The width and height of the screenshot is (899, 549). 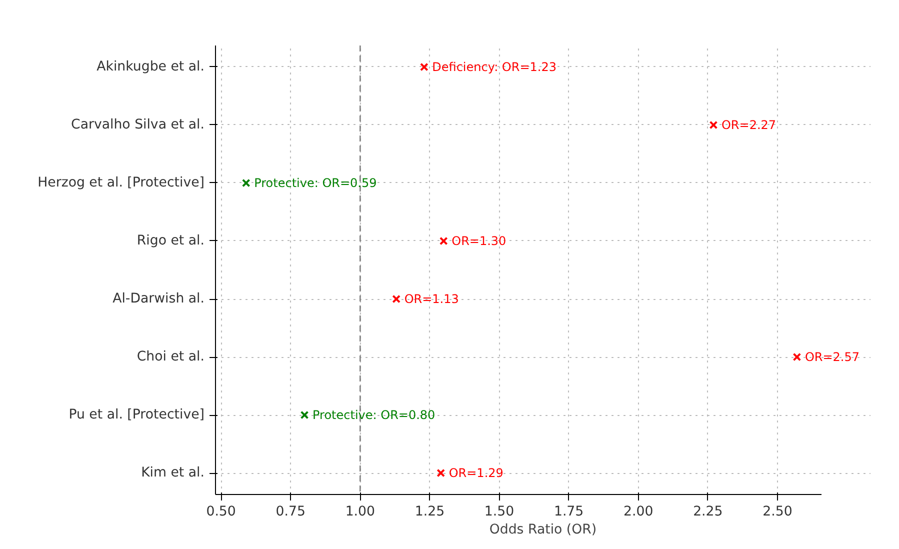 What do you see at coordinates (158, 299) in the screenshot?
I see `y-tick-label: Al-Darwish al.` at bounding box center [158, 299].